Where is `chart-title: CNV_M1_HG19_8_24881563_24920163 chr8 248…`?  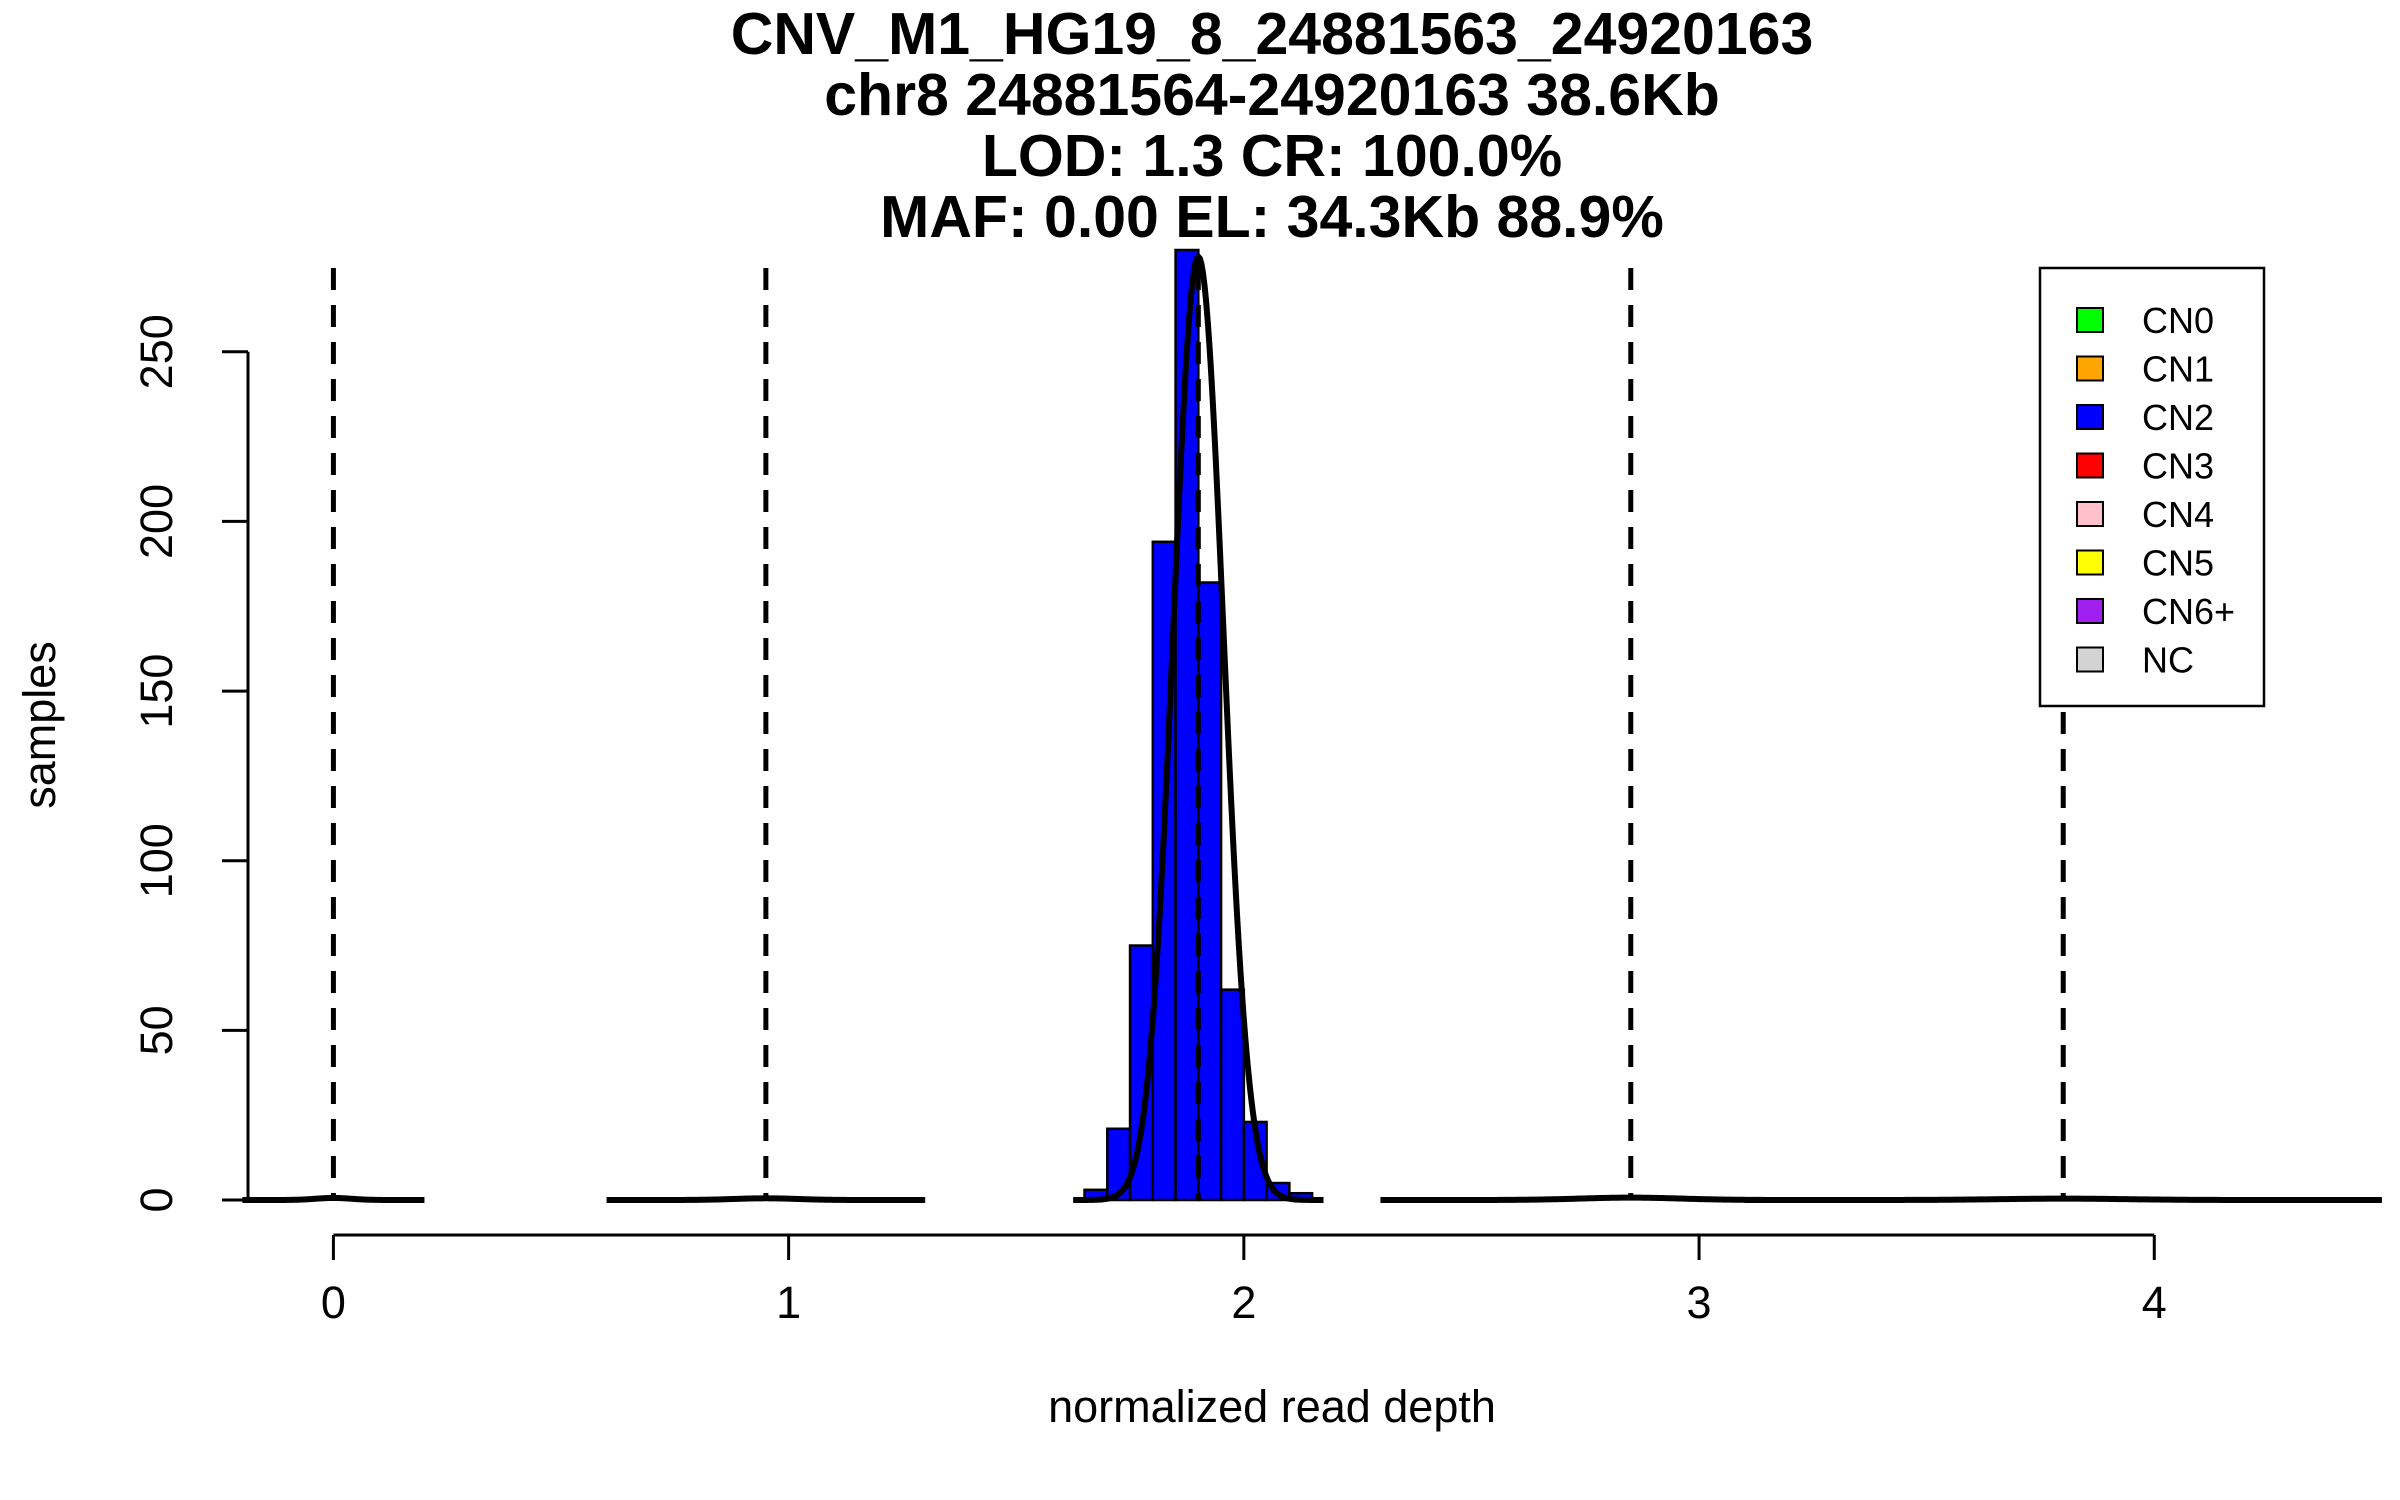
chart-title: CNV_M1_HG19_8_24881563_24920163 chr8 248… is located at coordinates (1272, 125).